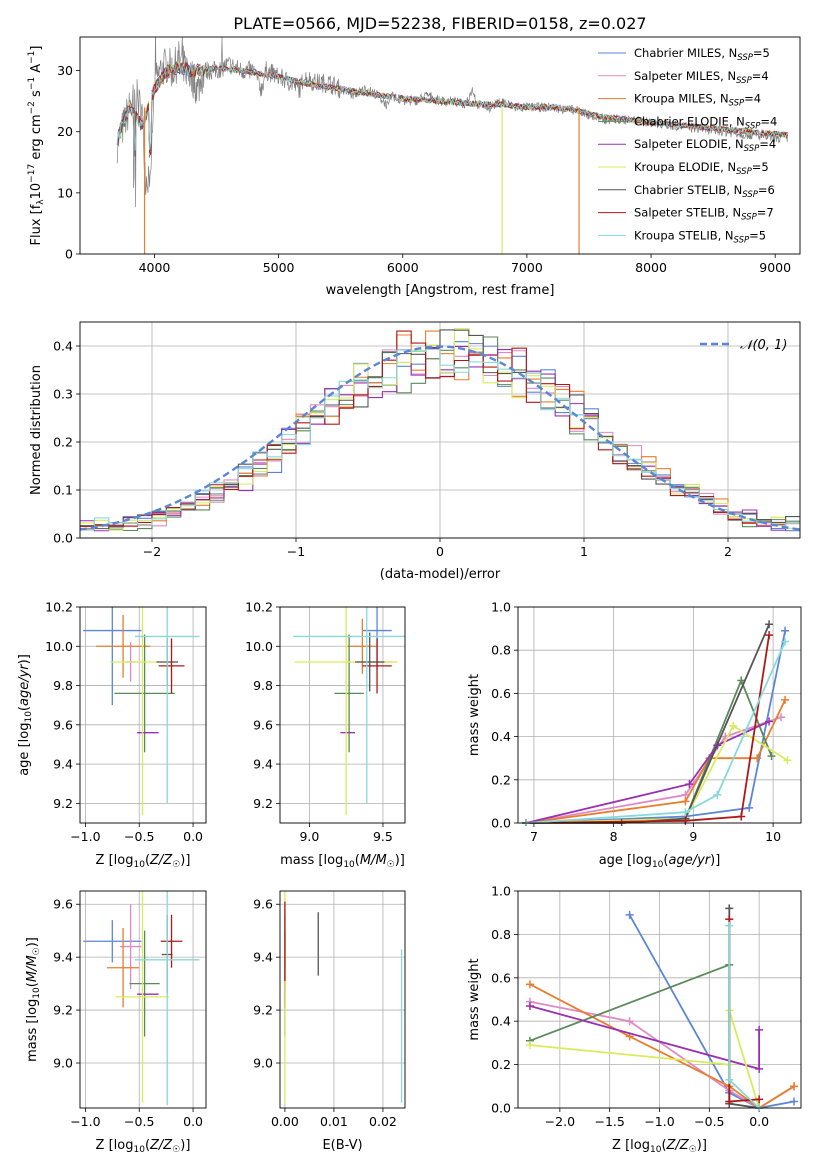  Describe the element at coordinates (704, 214) in the screenshot. I see `legend-label-salpeter-stelib: Salpeter STELIB, NSSP=7` at that location.